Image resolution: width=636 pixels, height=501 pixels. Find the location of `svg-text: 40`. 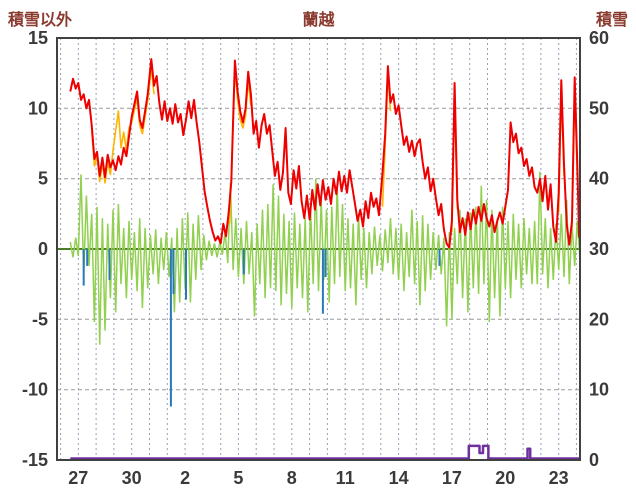

svg-text: 40 is located at coordinates (599, 179).